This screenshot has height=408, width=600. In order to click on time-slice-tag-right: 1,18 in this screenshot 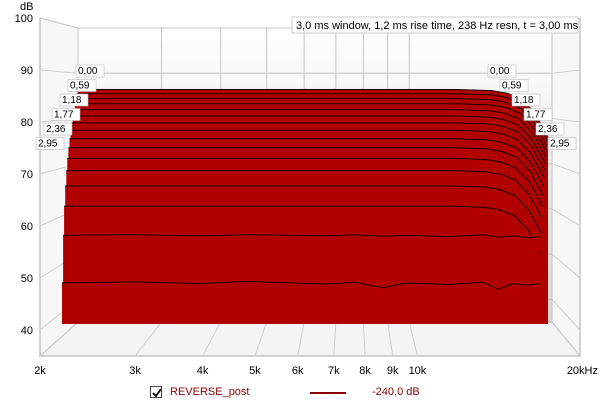, I will do `click(526, 100)`.